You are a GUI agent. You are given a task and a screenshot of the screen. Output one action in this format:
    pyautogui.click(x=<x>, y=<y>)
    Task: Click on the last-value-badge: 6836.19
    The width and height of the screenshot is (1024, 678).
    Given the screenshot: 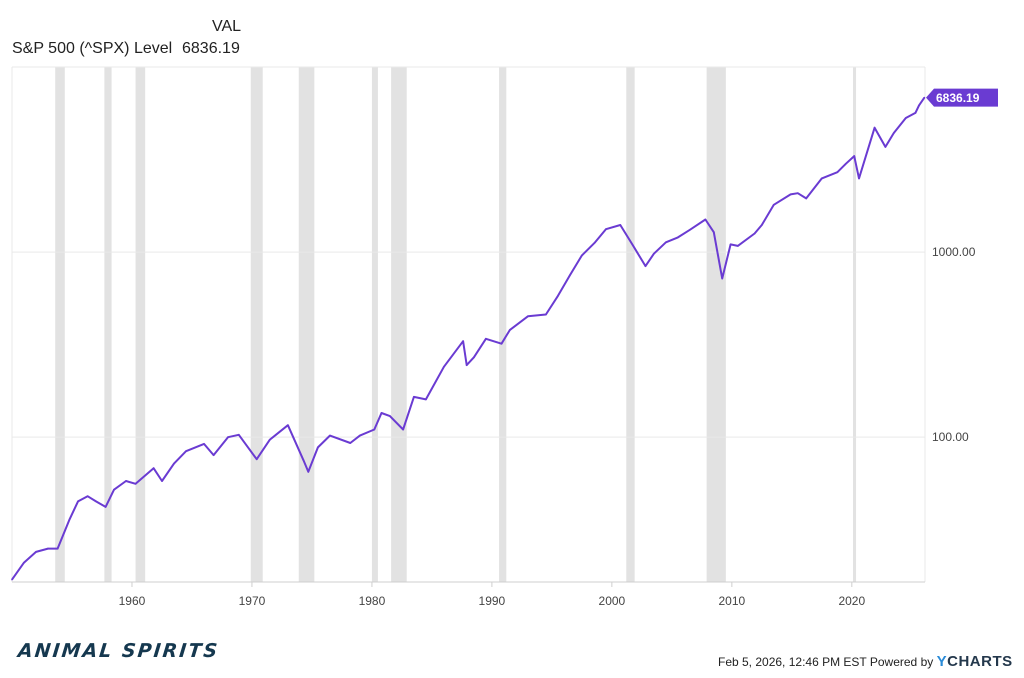 What is the action you would take?
    pyautogui.click(x=962, y=97)
    